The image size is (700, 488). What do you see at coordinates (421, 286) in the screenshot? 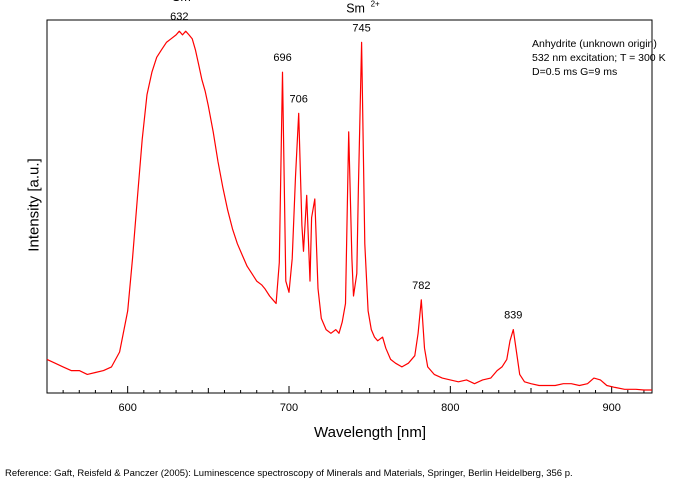
I see `peak-label: 782` at bounding box center [421, 286].